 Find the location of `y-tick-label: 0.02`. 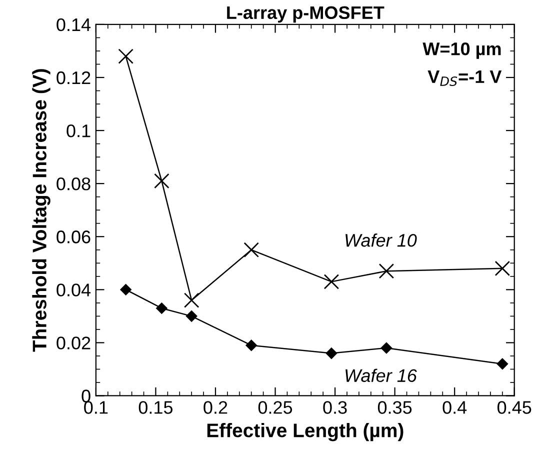

y-tick-label: 0.02 is located at coordinates (73, 343).